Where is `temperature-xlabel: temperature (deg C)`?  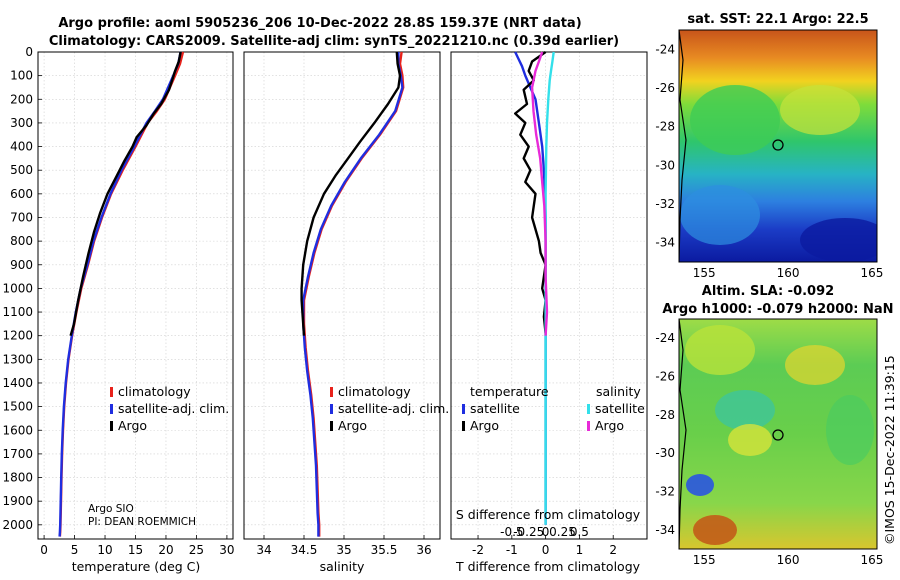
temperature-xlabel: temperature (deg C) is located at coordinates (136, 566).